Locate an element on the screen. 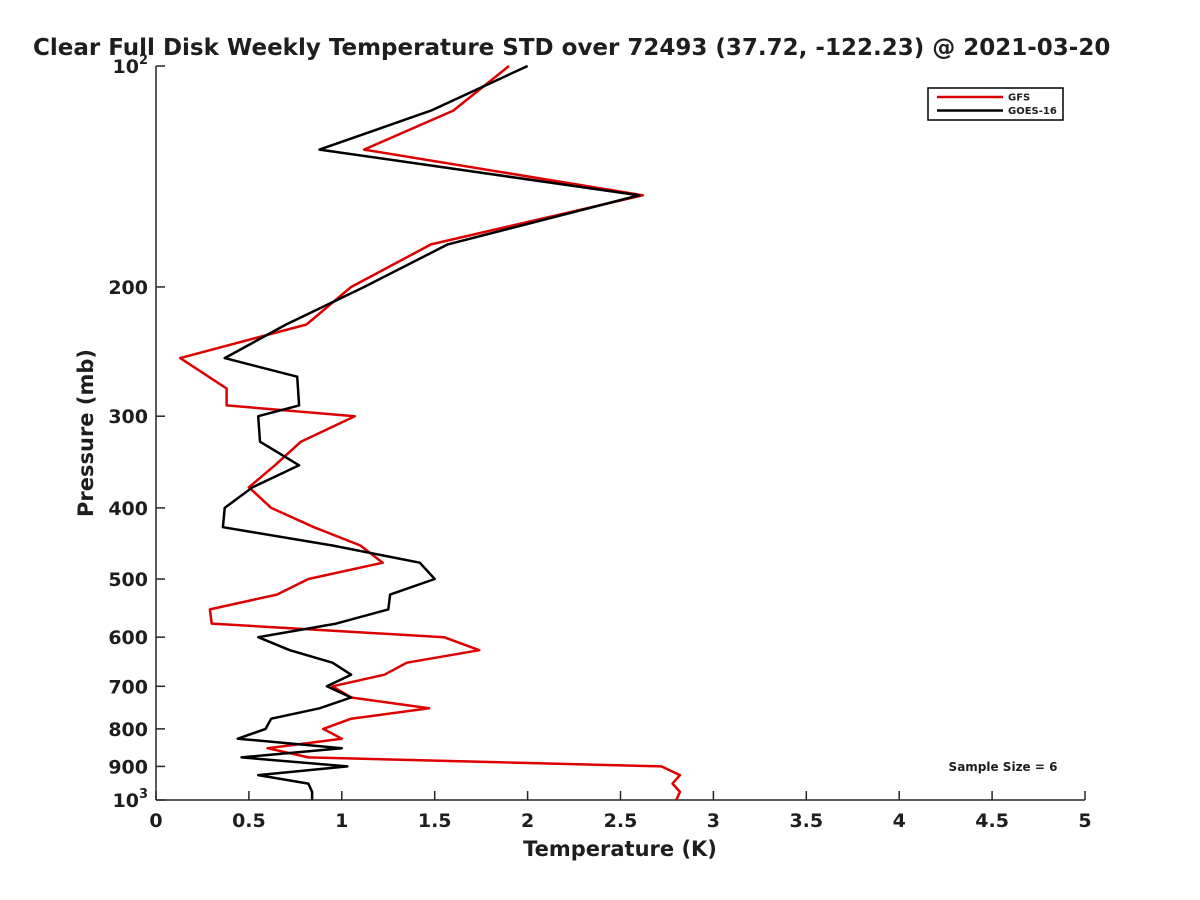  legend-entry: GFS is located at coordinates (1019, 98).